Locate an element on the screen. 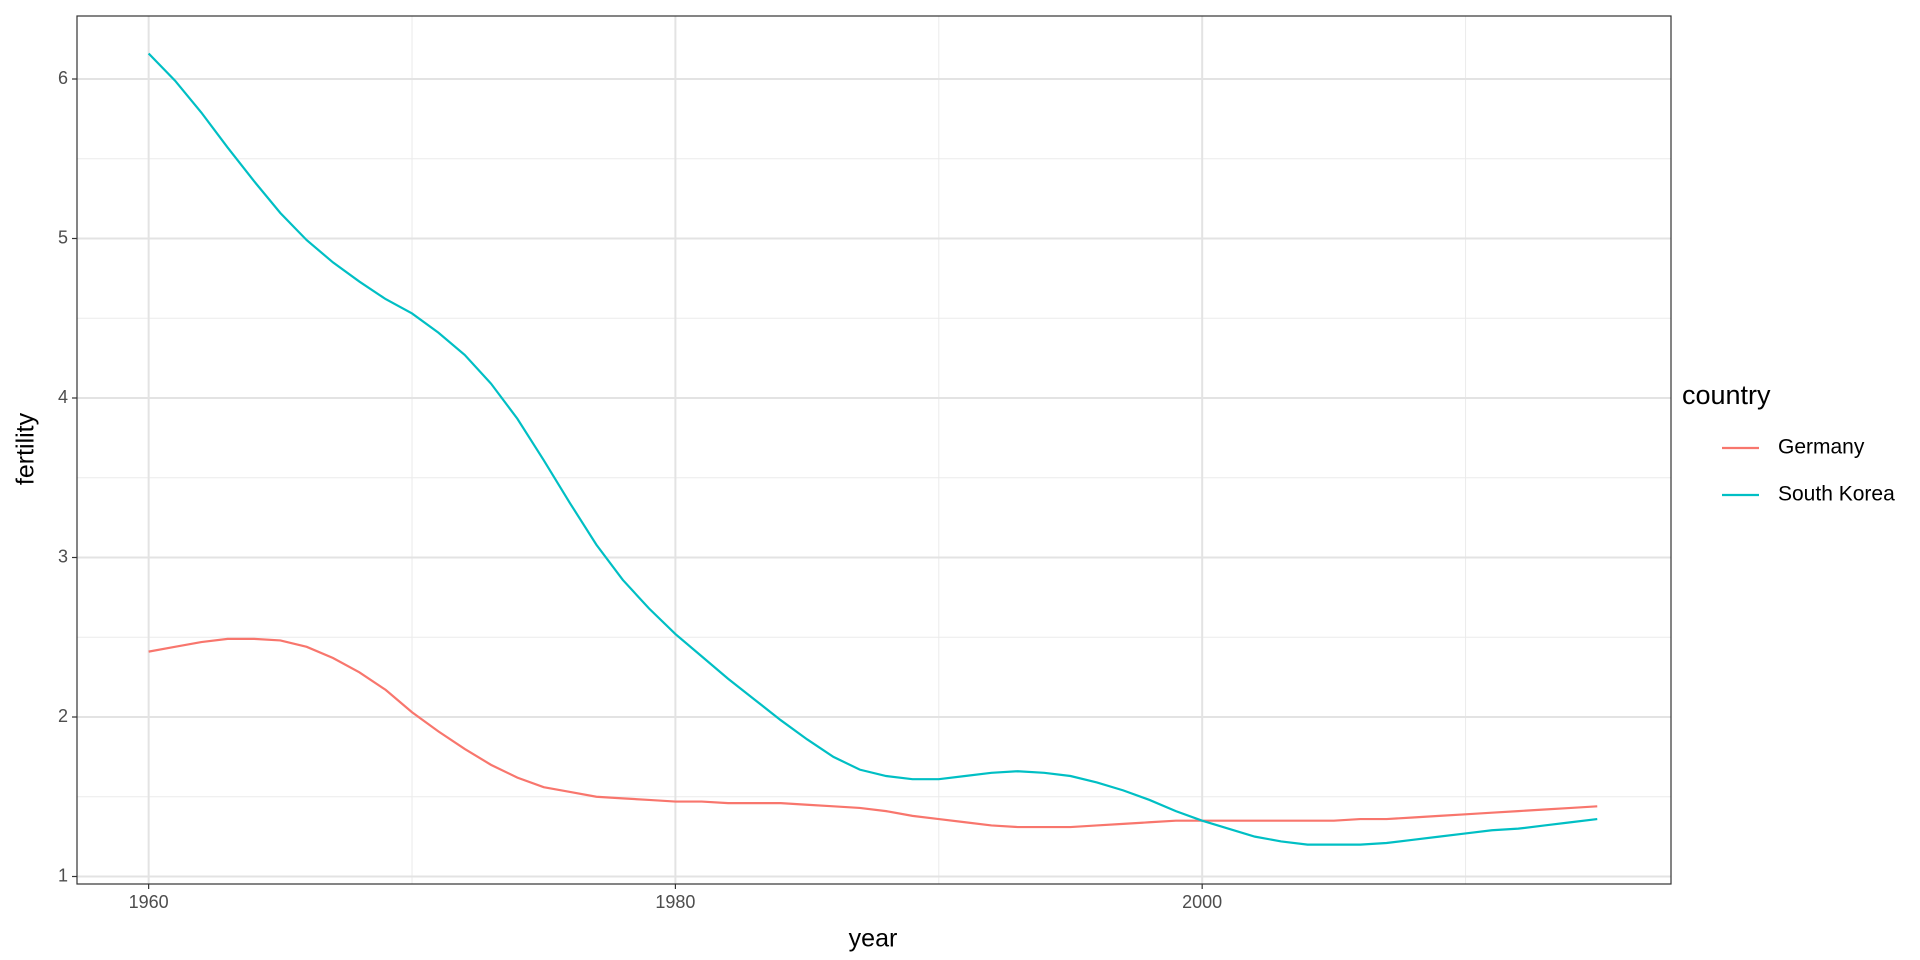 The width and height of the screenshot is (1920, 960). y-tick-label: 2 is located at coordinates (63, 716).